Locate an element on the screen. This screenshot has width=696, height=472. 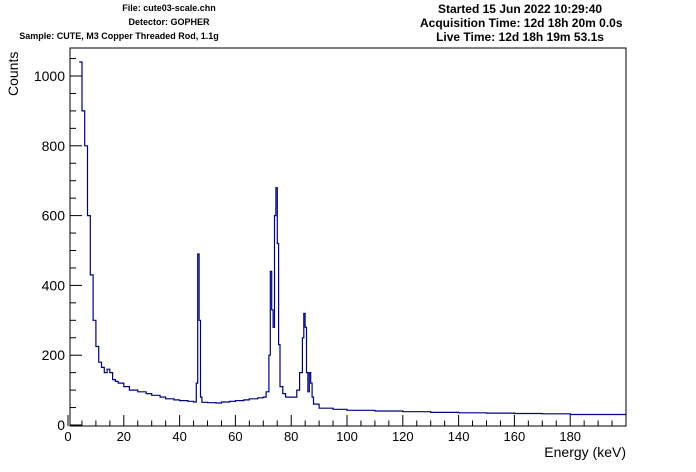
y-tick-label: 0 is located at coordinates (61, 425).